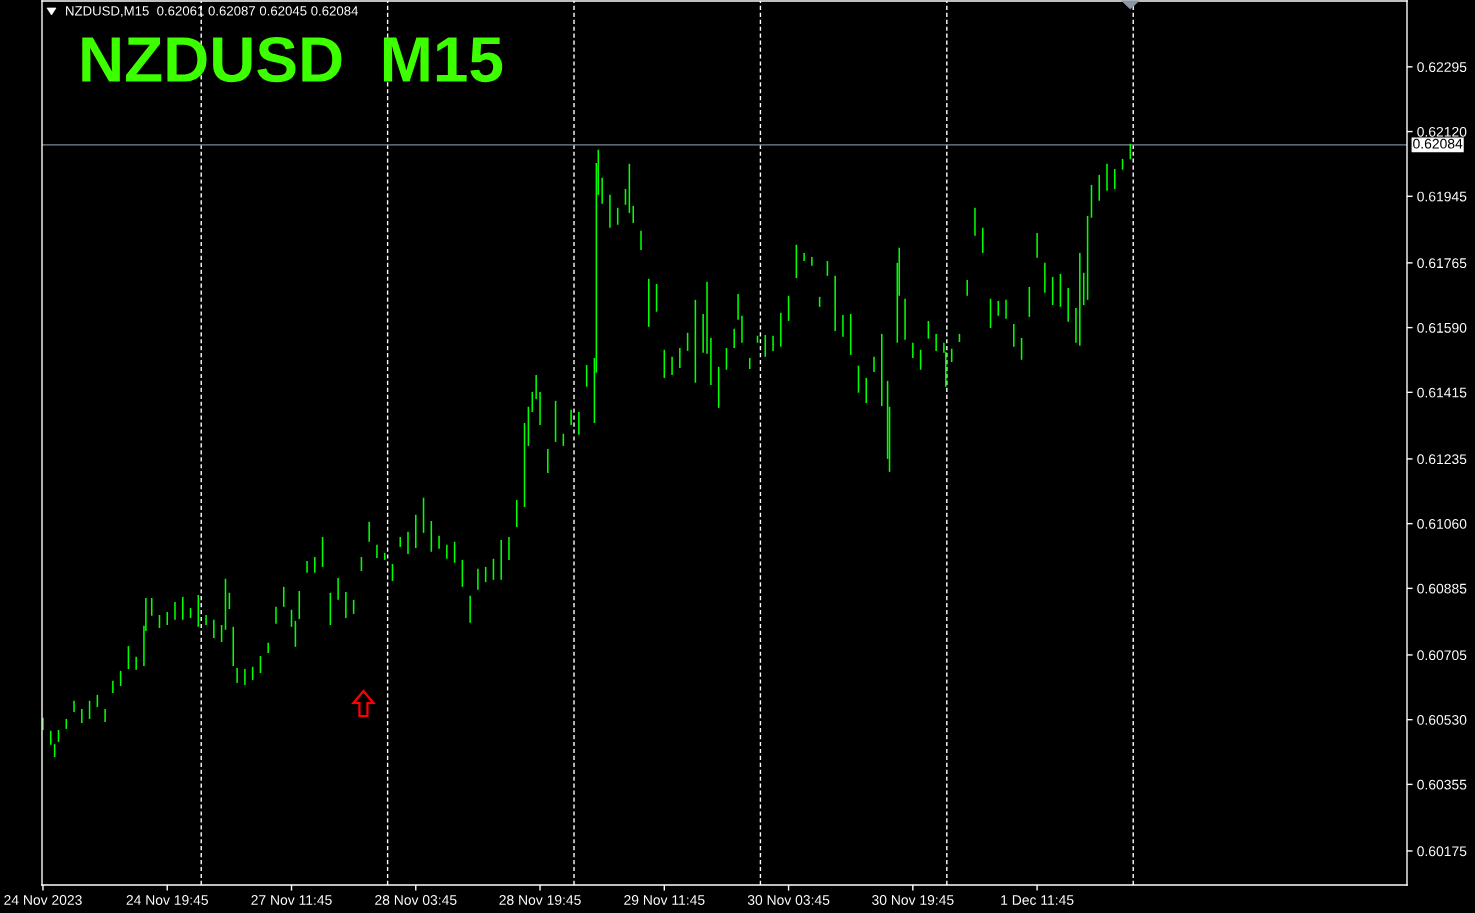  I want to click on y-tick-label: 0.60175, so click(1442, 851).